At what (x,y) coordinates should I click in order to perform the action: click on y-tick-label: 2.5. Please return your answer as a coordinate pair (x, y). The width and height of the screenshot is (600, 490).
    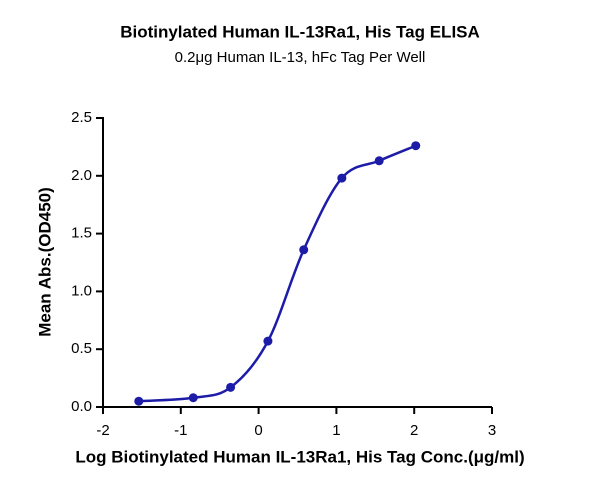
    Looking at the image, I should click on (81, 117).